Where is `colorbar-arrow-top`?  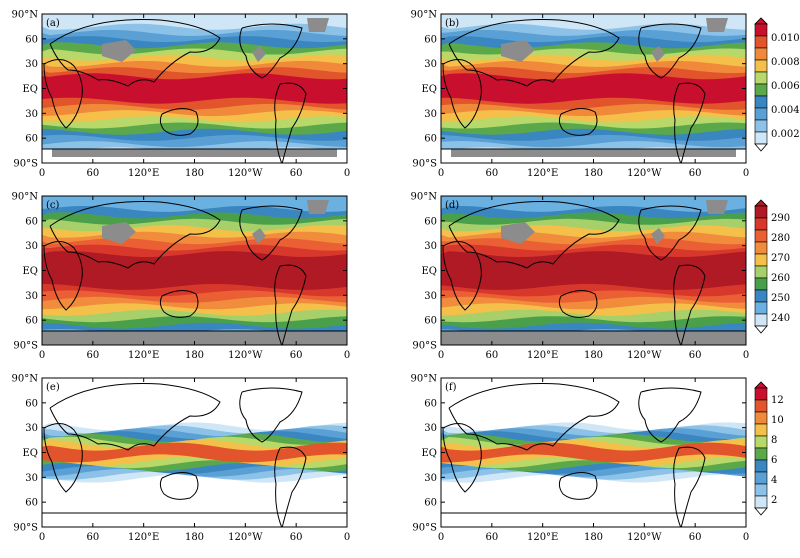
colorbar-arrow-top is located at coordinates (761, 203).